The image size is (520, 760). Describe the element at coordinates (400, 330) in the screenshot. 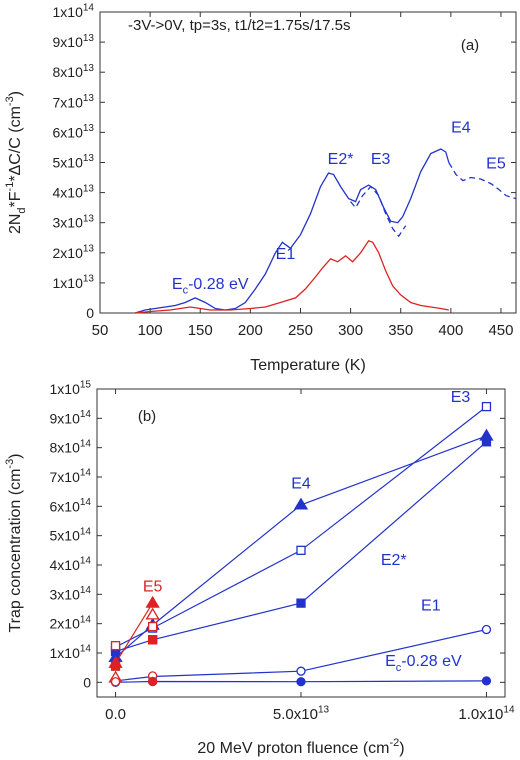

I see `x-tick-label: 350` at that location.